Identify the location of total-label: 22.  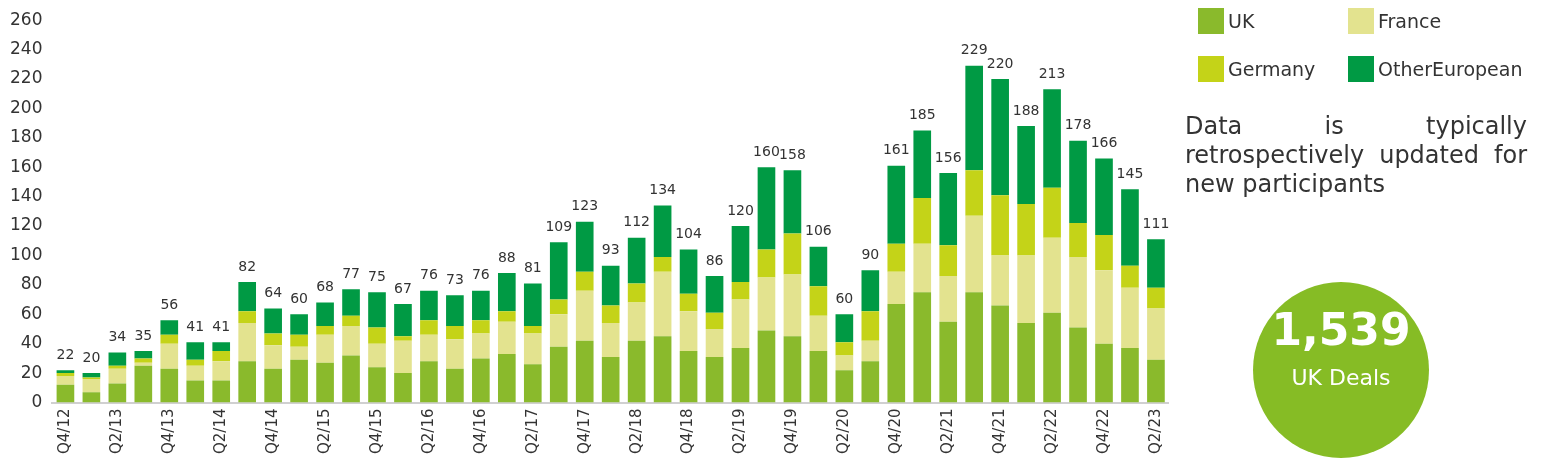
(65, 353).